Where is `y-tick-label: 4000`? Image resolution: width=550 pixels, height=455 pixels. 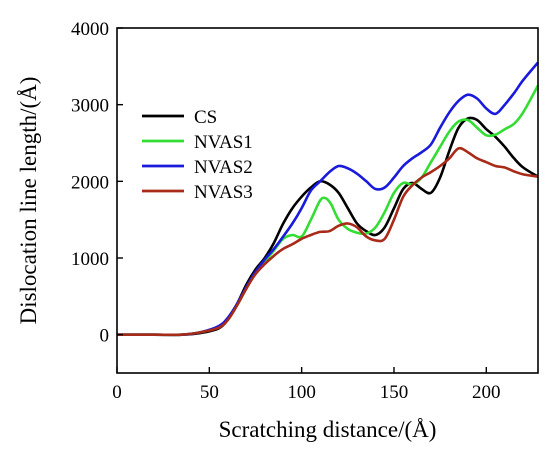 y-tick-label: 4000 is located at coordinates (90, 29).